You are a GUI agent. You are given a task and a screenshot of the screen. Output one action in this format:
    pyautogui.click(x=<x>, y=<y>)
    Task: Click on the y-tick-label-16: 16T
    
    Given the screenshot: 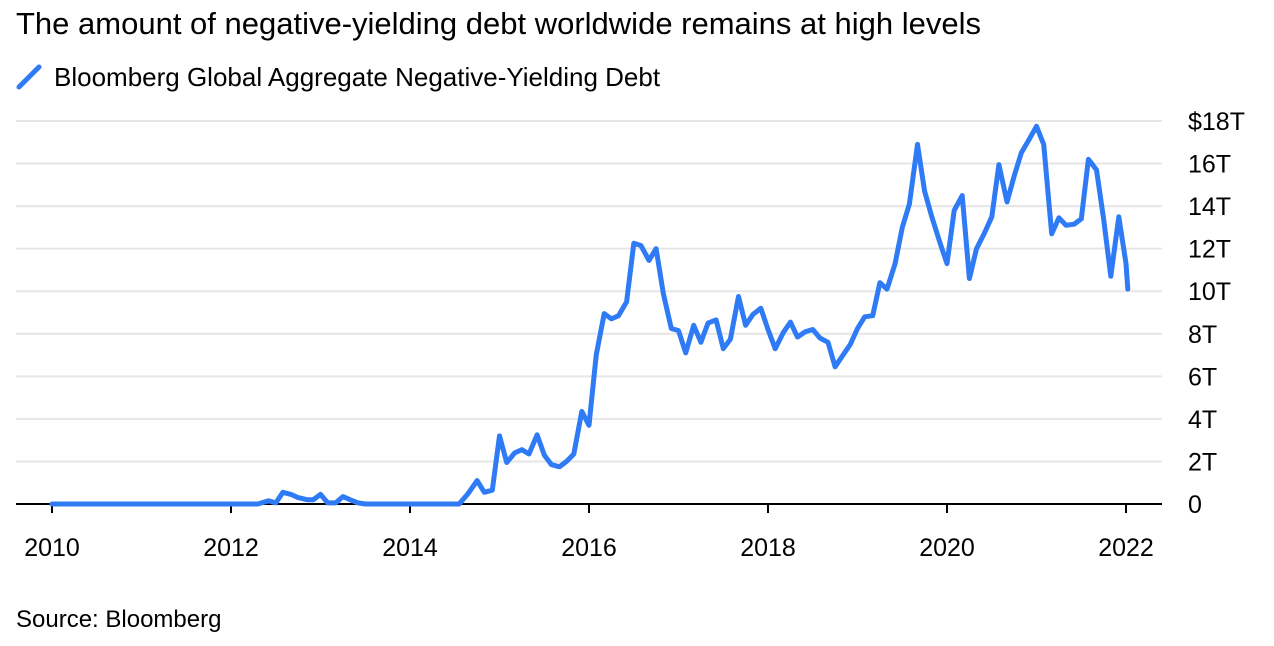 What is the action you would take?
    pyautogui.click(x=1209, y=165)
    